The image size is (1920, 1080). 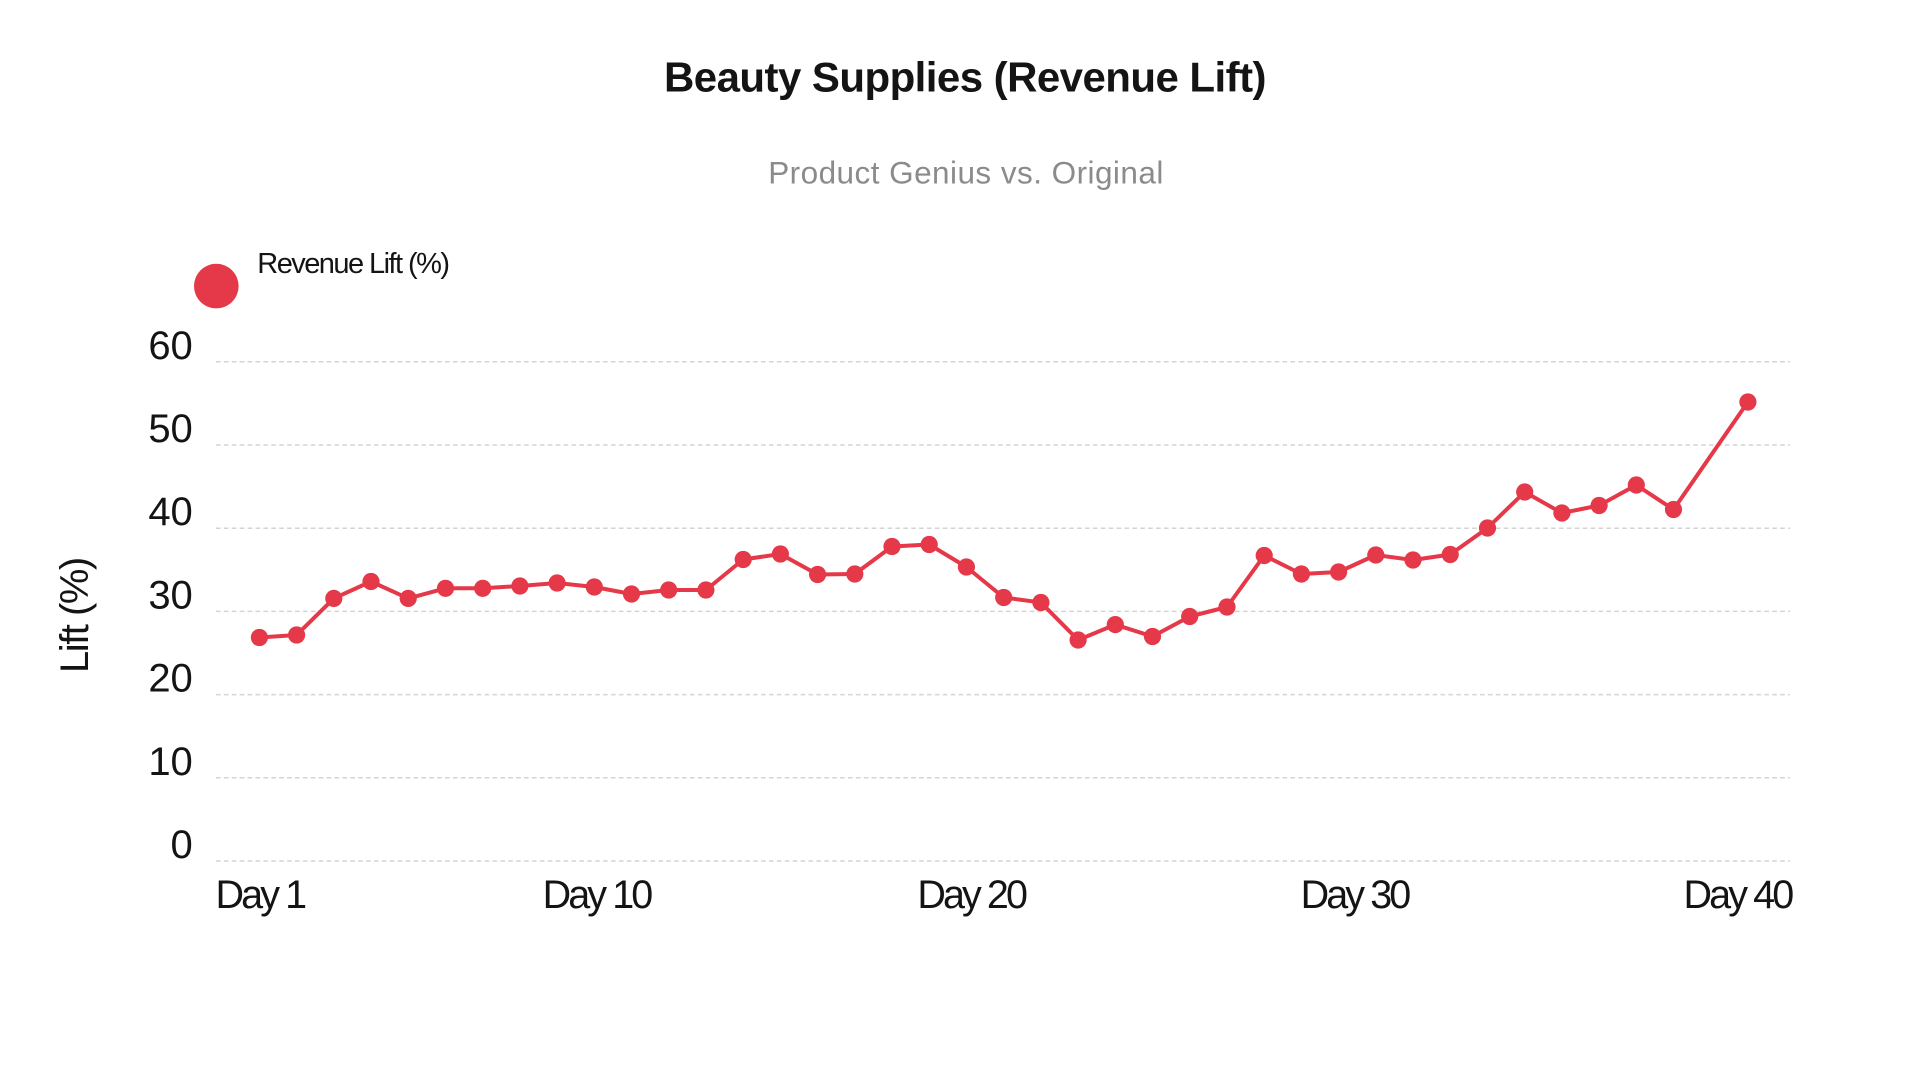 What do you see at coordinates (1739, 895) in the screenshot?
I see `svg-text: Day 40` at bounding box center [1739, 895].